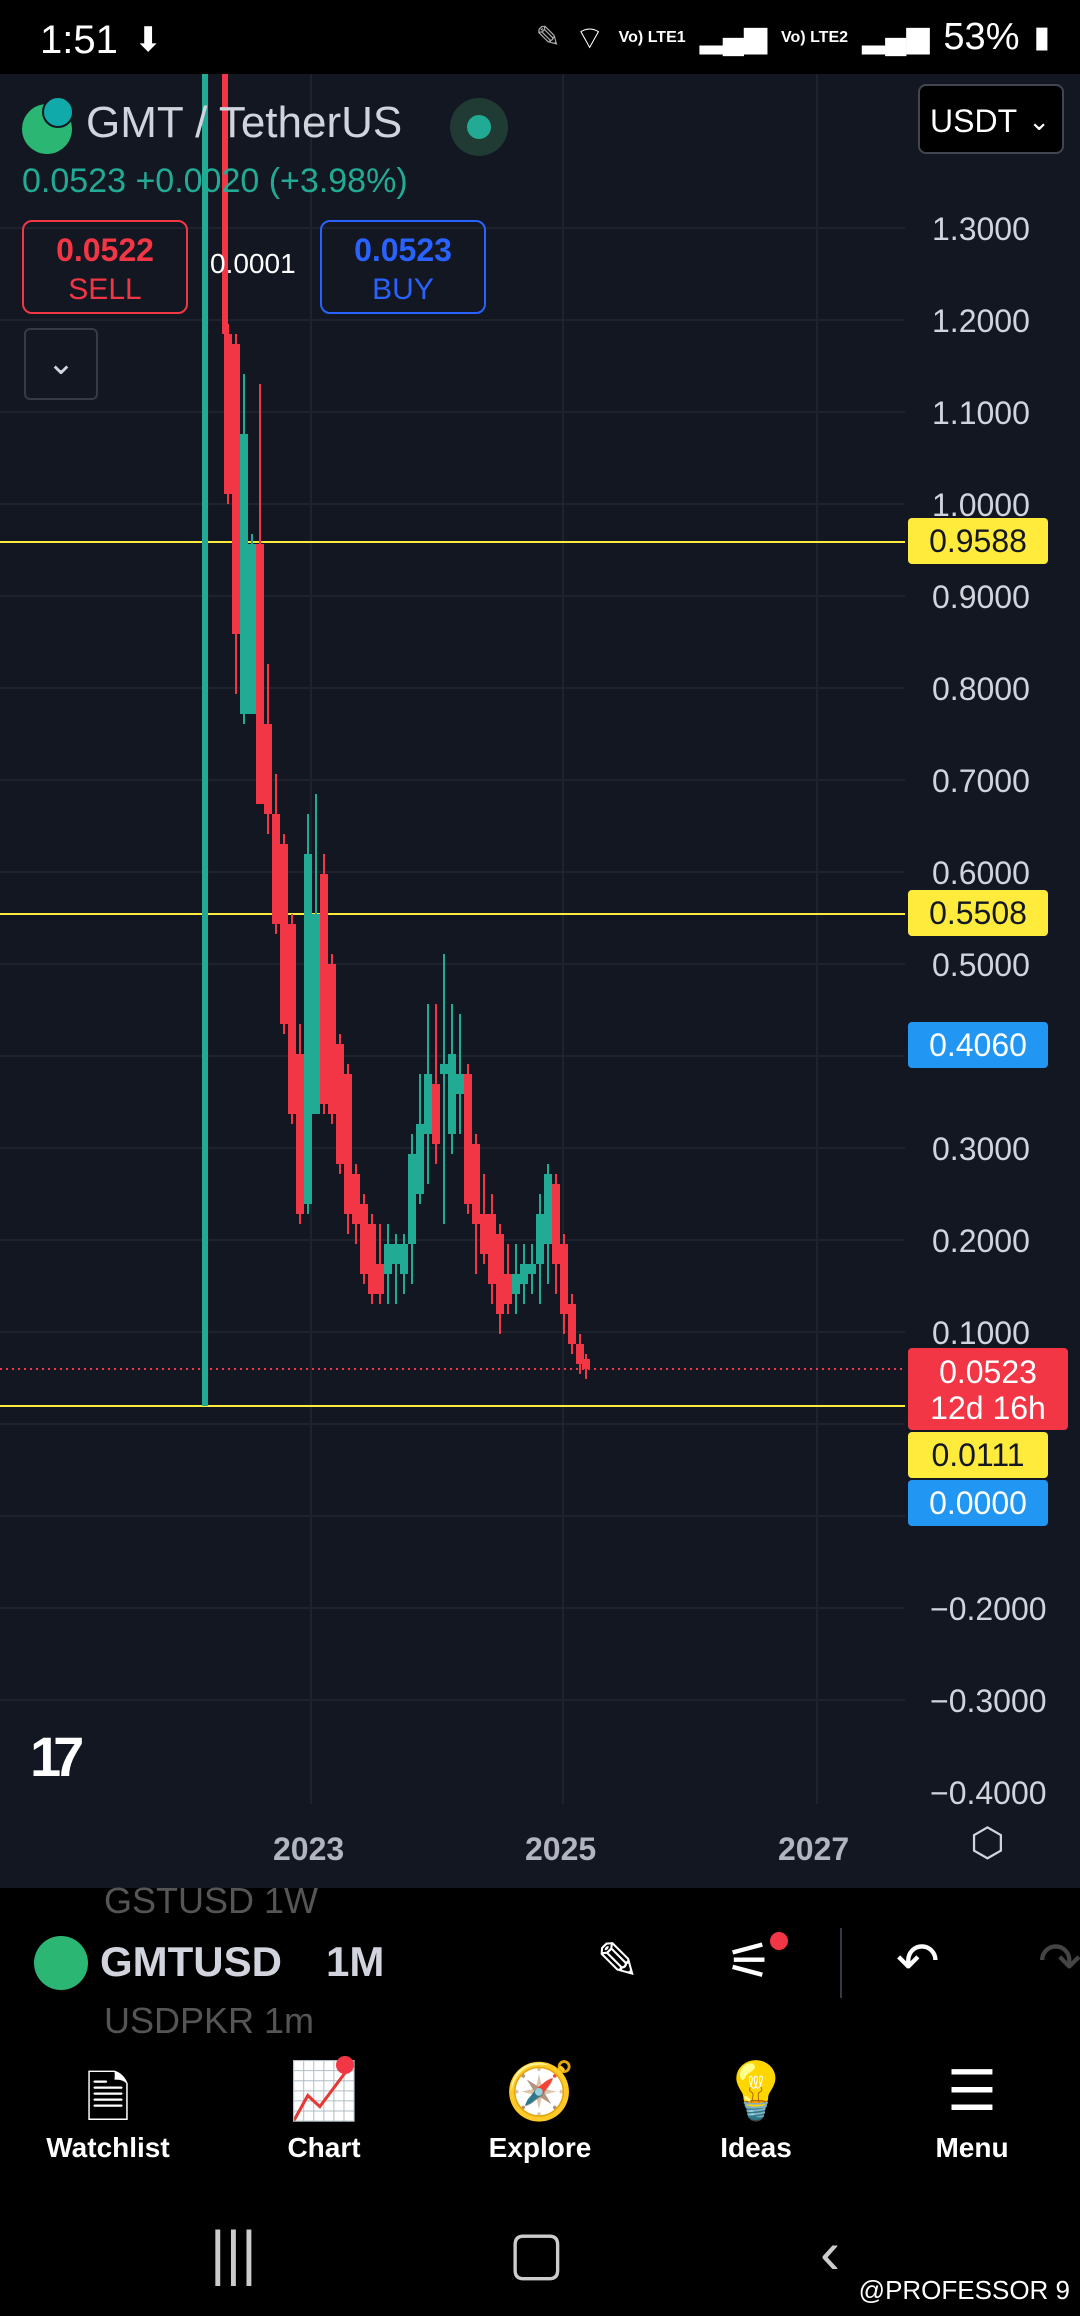  What do you see at coordinates (756, 2090) in the screenshot?
I see `lightbulb-icon: 💡` at bounding box center [756, 2090].